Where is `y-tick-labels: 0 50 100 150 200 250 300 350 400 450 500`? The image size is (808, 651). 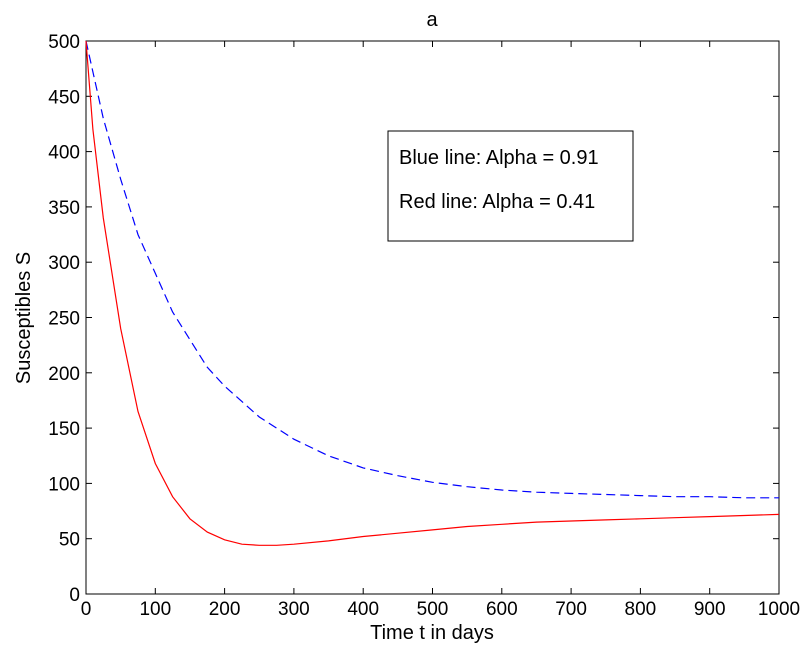 y-tick-labels: 0 50 100 150 200 250 300 350 400 450 500 is located at coordinates (64, 319).